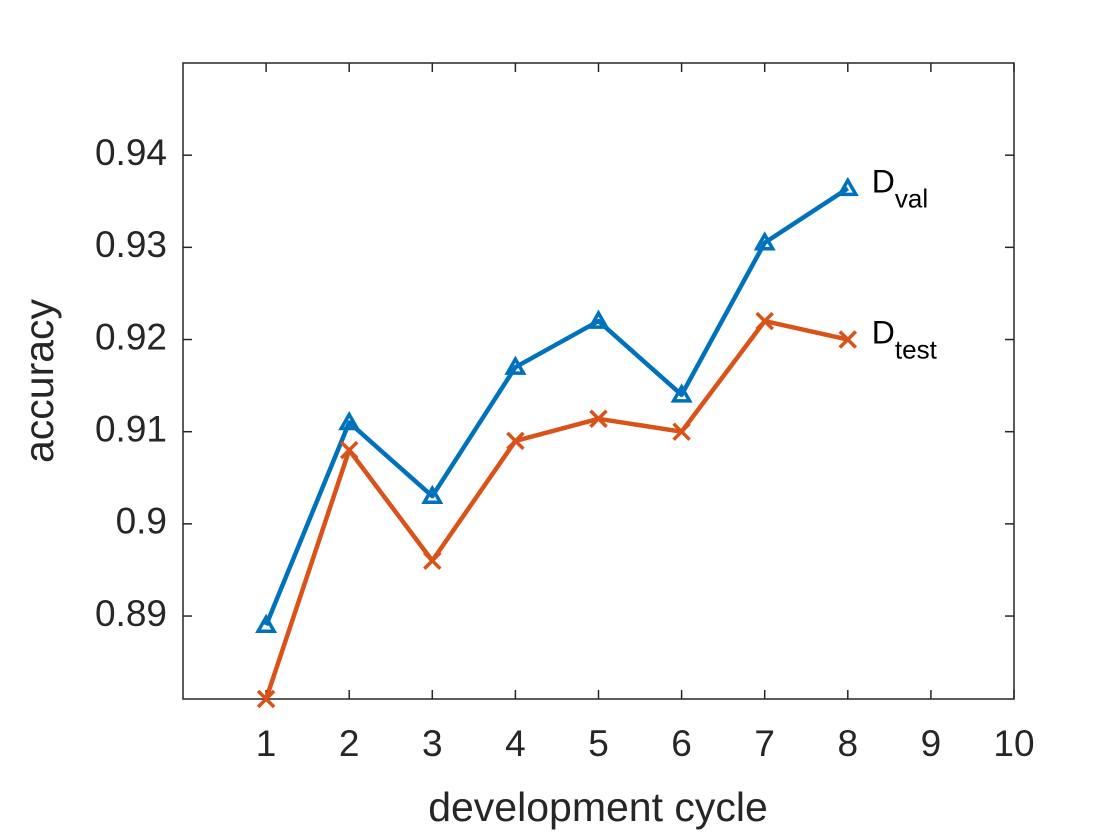  I want to click on y-tick-label: 0.91, so click(131, 428).